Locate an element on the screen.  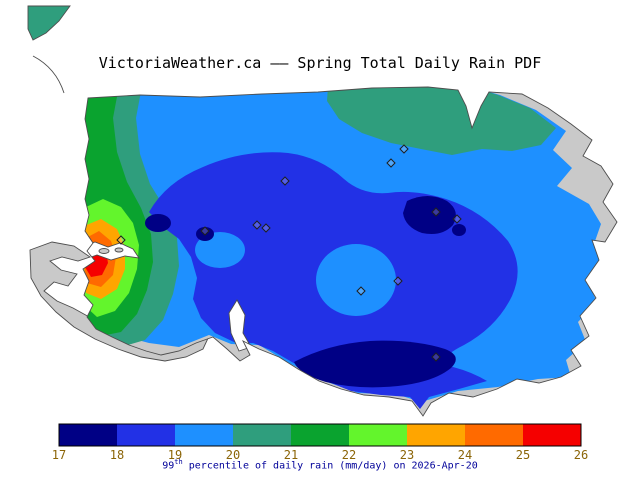
contour-17-18-west-spot-b is located at coordinates (205, 234).